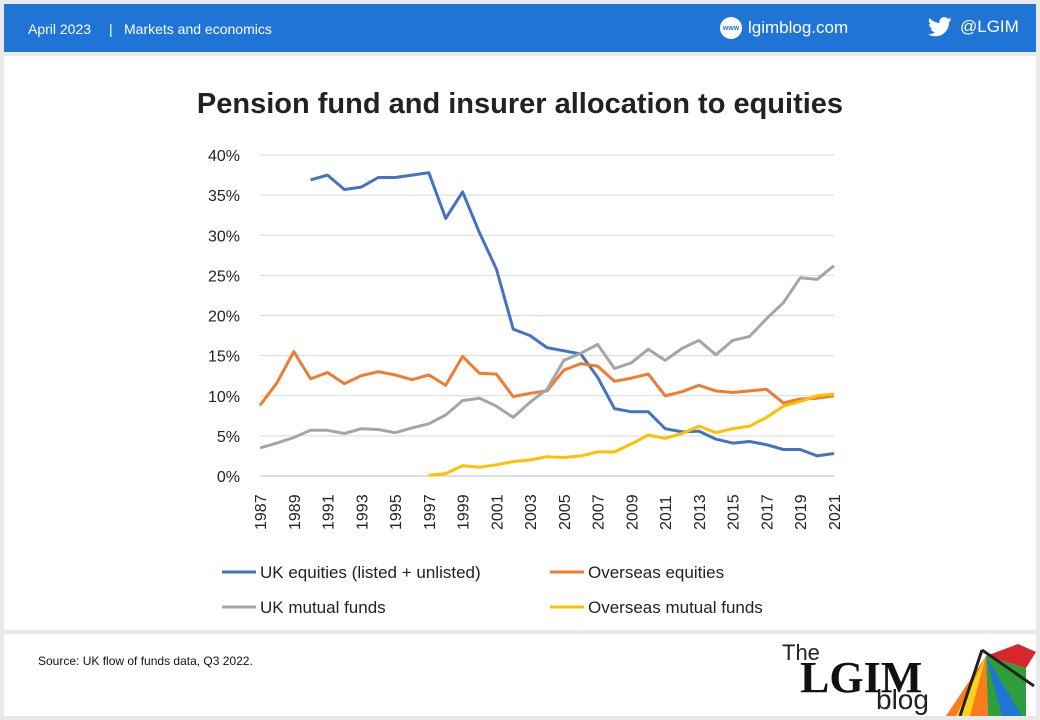 This screenshot has width=1040, height=720. What do you see at coordinates (861, 677) in the screenshot?
I see `logo-lgim: LGIM` at bounding box center [861, 677].